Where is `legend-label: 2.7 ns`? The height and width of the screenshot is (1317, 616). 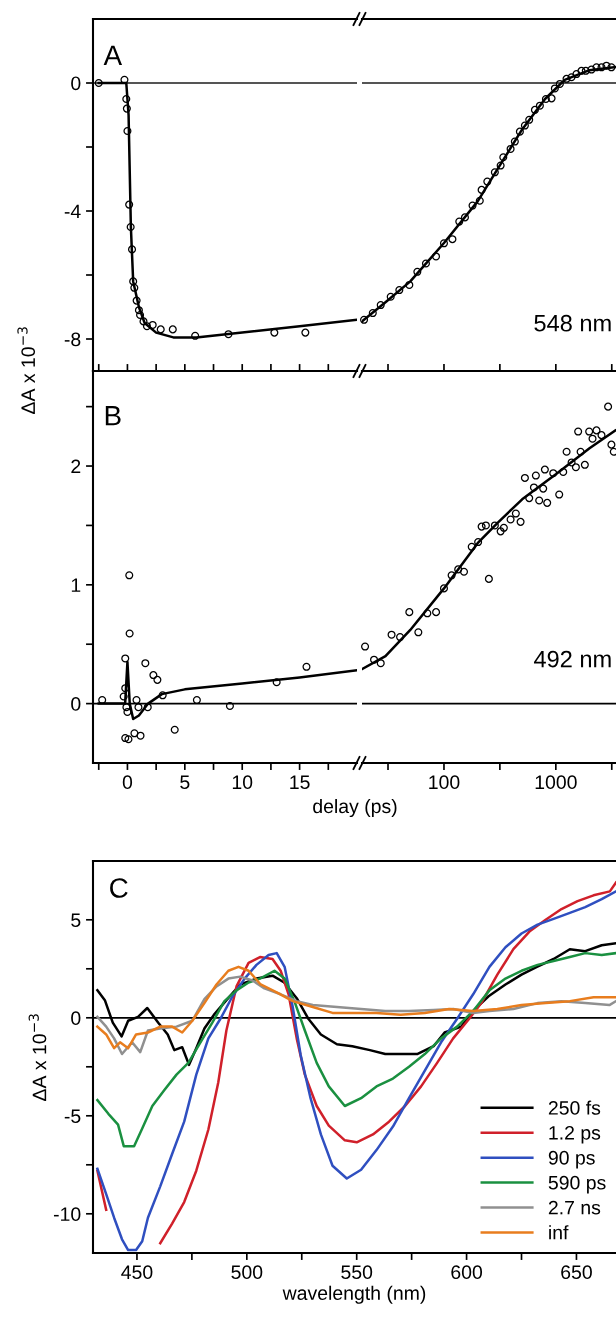
legend-label: 2.7 ns is located at coordinates (574, 1207).